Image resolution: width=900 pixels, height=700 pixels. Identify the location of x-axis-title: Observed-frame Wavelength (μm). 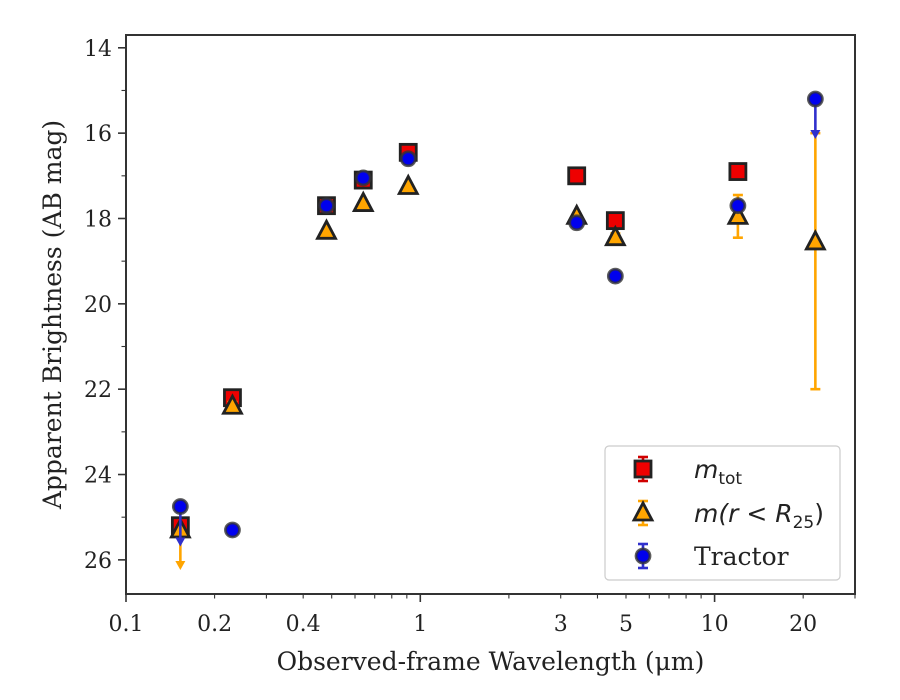
(491, 661).